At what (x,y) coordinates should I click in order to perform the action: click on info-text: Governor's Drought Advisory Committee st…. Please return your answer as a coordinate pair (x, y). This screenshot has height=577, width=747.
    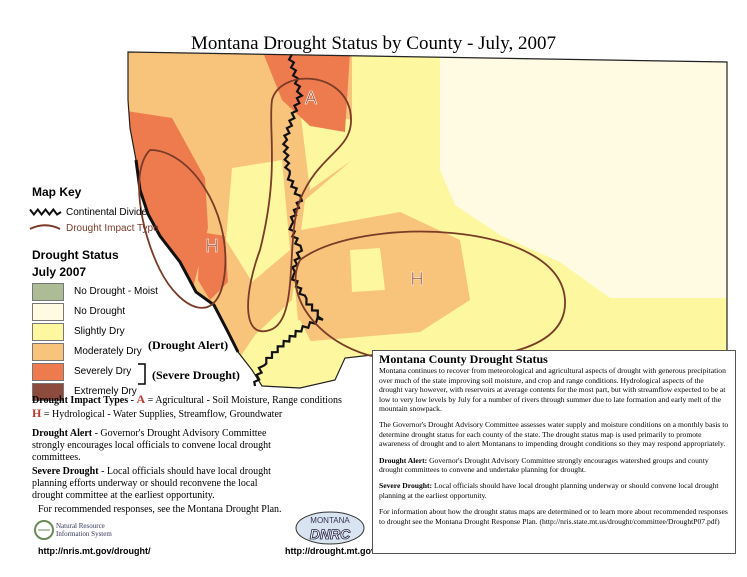
    Looking at the image, I should click on (544, 465).